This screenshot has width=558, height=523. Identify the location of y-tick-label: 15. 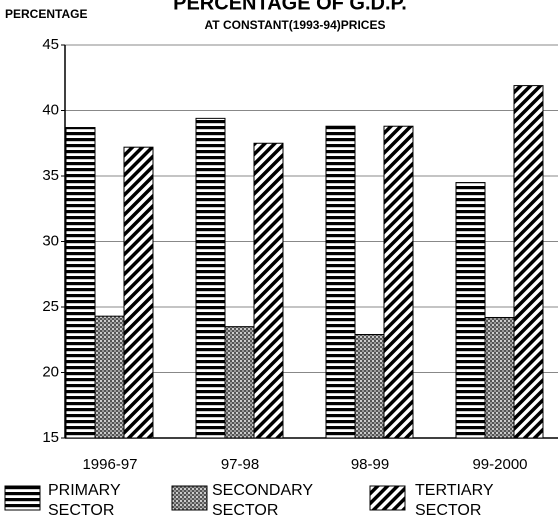
(50, 437).